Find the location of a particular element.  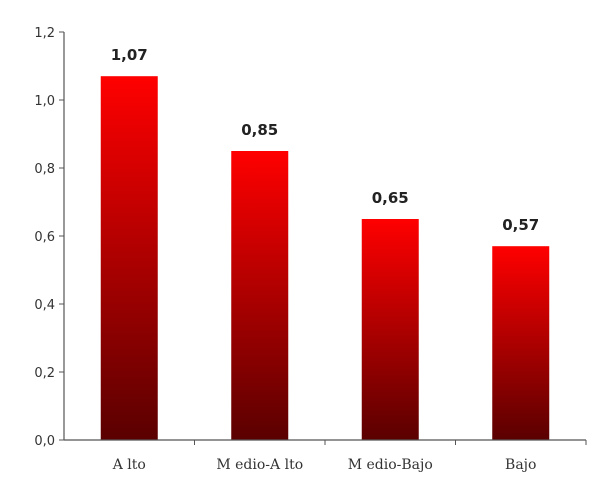

y-tick-label: 1,2 is located at coordinates (44, 33).